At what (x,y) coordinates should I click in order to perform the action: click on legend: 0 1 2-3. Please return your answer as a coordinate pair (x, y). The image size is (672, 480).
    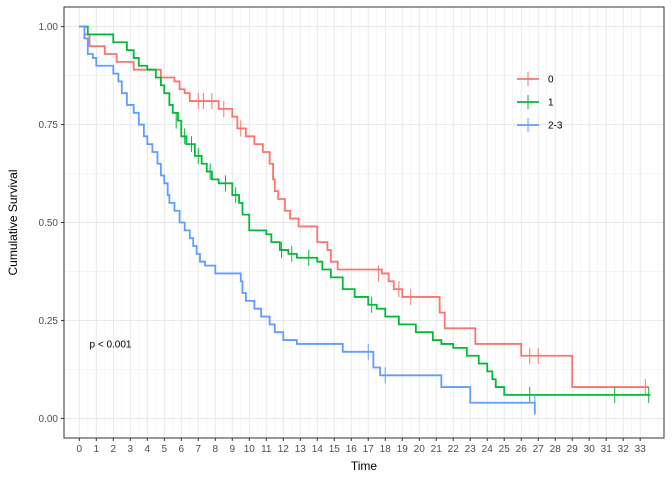
    Looking at the image, I should click on (540, 102).